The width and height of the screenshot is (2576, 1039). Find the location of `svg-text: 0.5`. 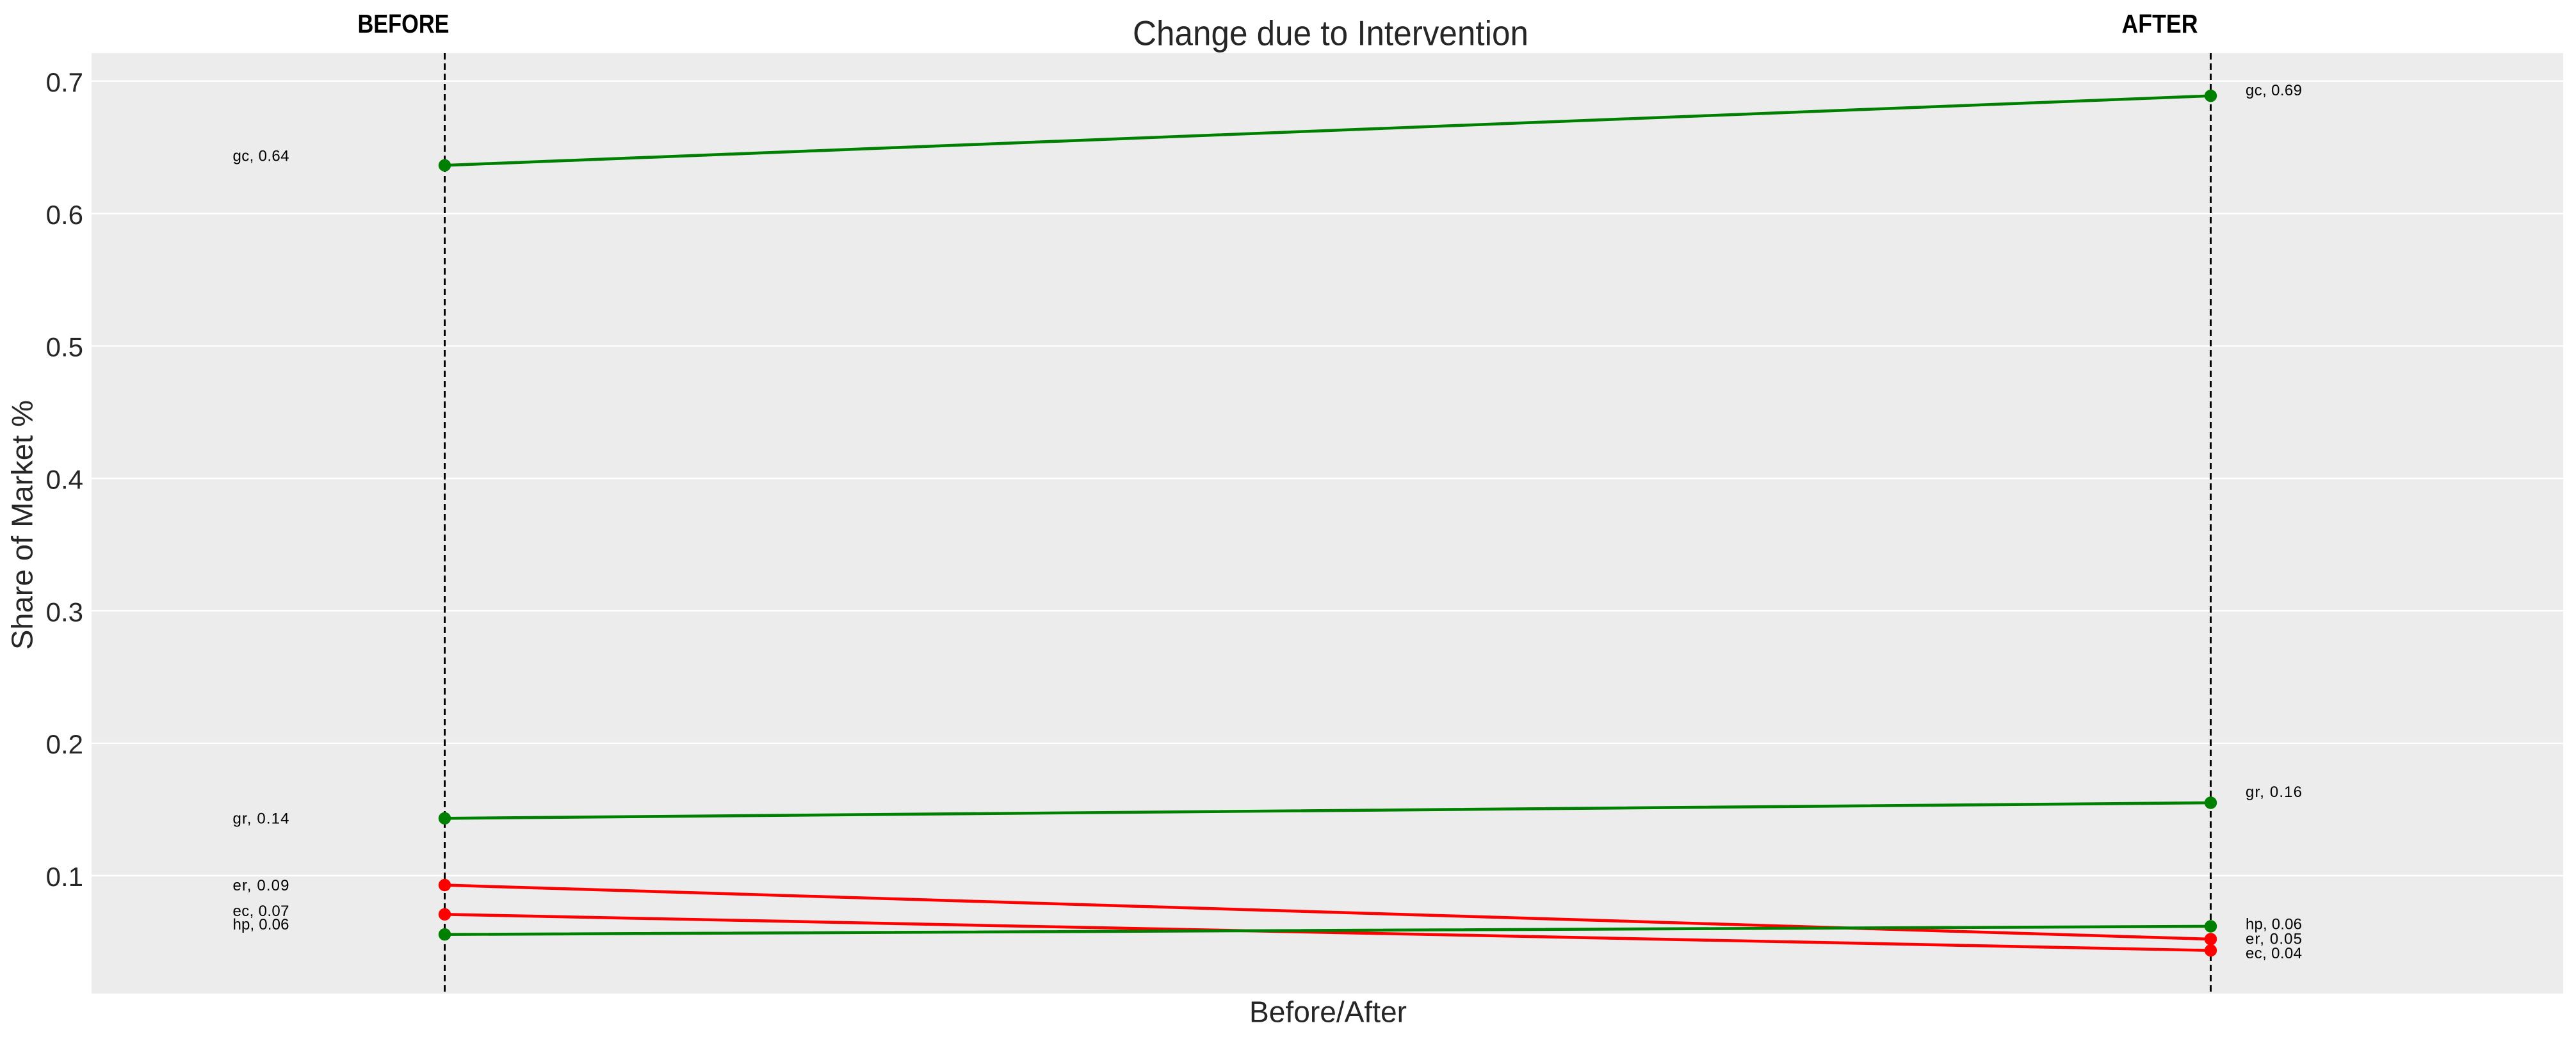

svg-text: 0.5 is located at coordinates (64, 347).